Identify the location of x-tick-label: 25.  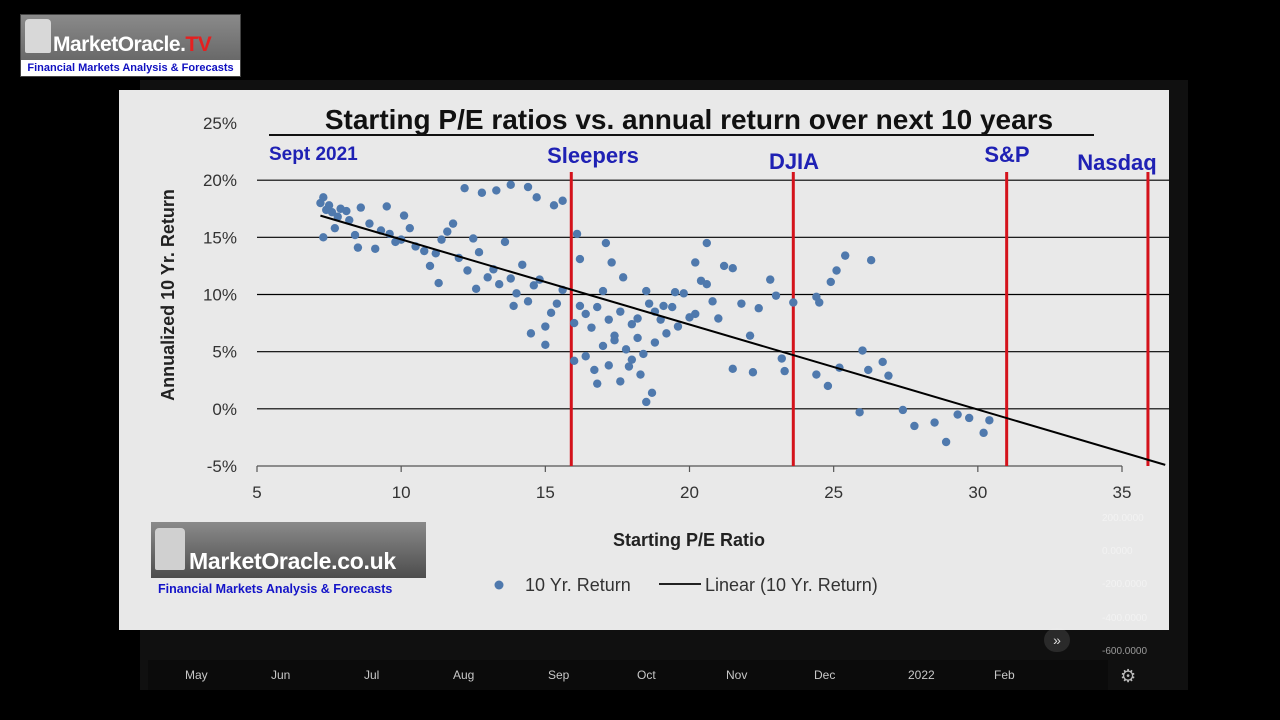
(833, 492).